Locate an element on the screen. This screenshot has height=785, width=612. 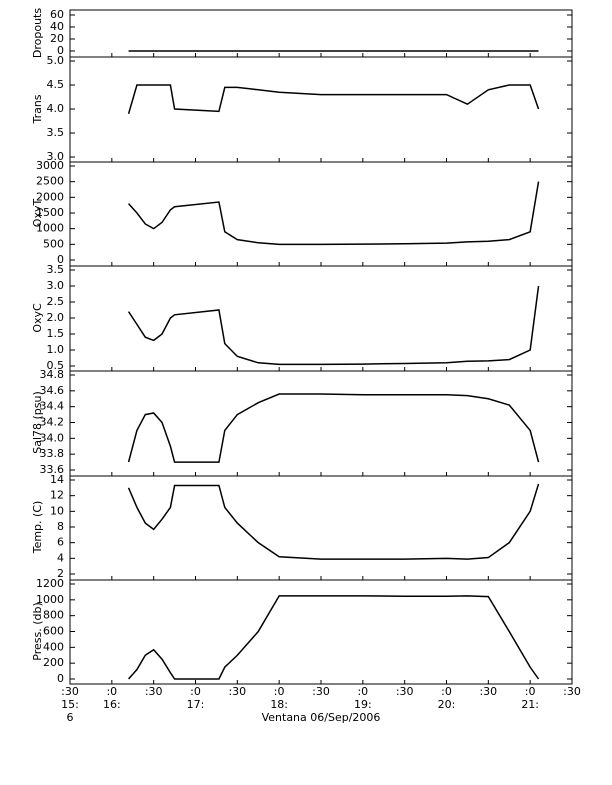
y-tick-label: 4 is located at coordinates (60, 557).